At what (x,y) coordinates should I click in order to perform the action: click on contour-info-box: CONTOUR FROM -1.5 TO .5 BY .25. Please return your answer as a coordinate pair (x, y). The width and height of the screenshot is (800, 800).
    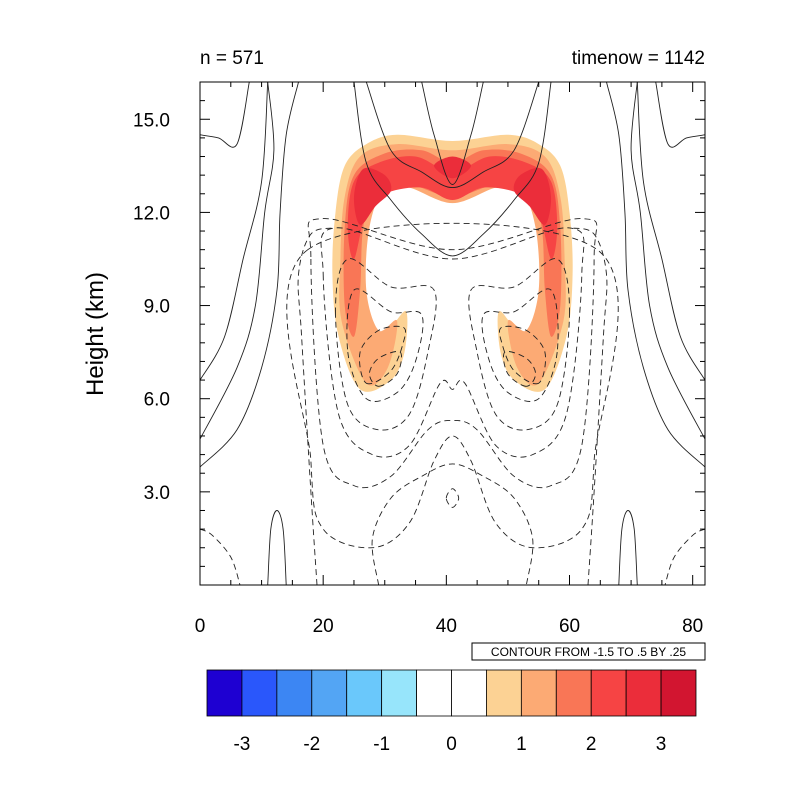
    Looking at the image, I should click on (588, 651).